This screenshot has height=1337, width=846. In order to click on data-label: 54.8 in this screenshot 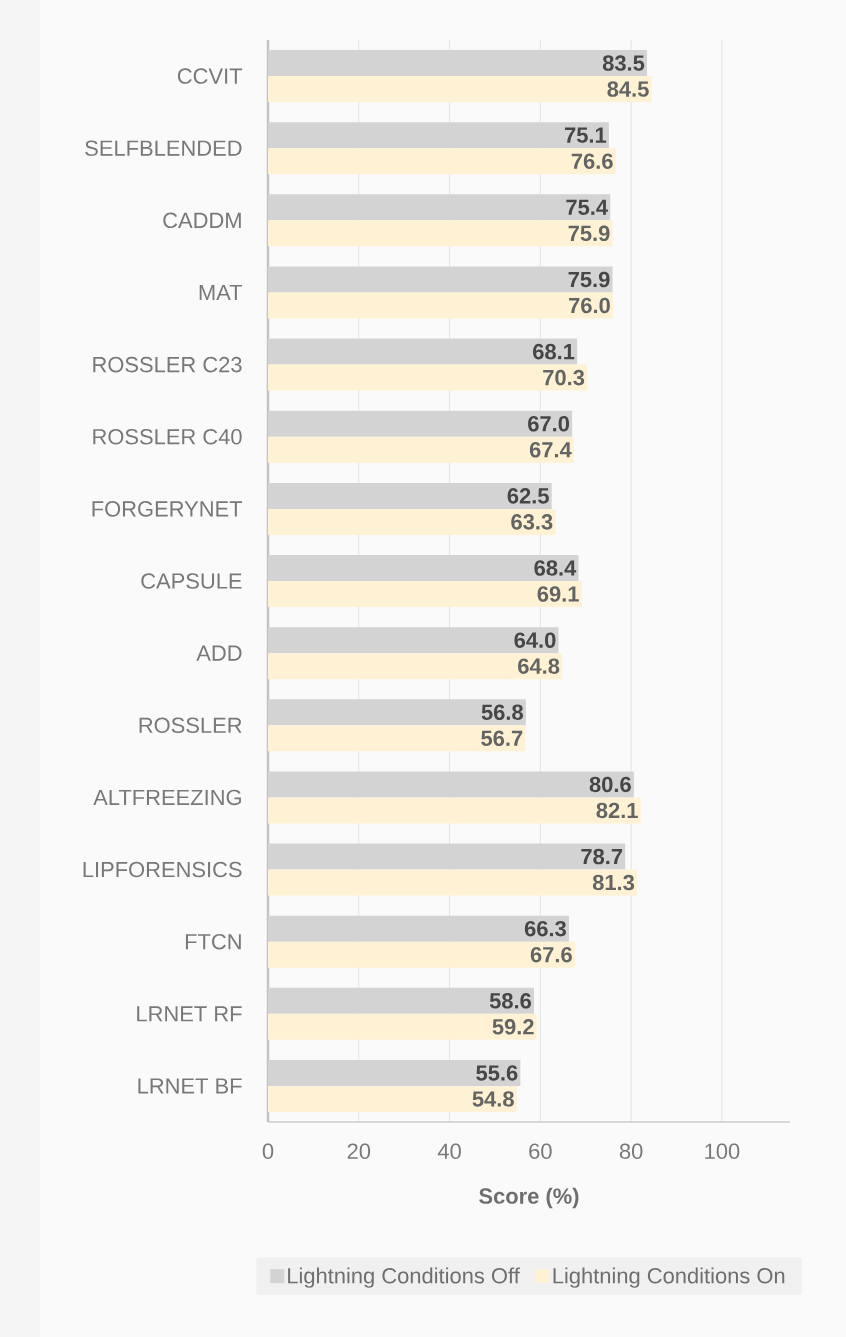, I will do `click(493, 1099)`.